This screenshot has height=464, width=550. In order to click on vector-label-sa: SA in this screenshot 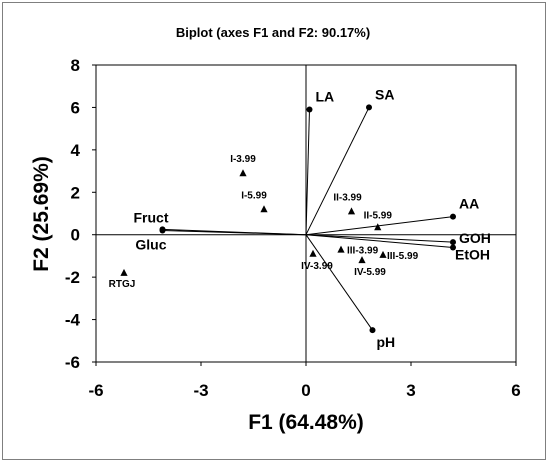, I will do `click(384, 94)`.